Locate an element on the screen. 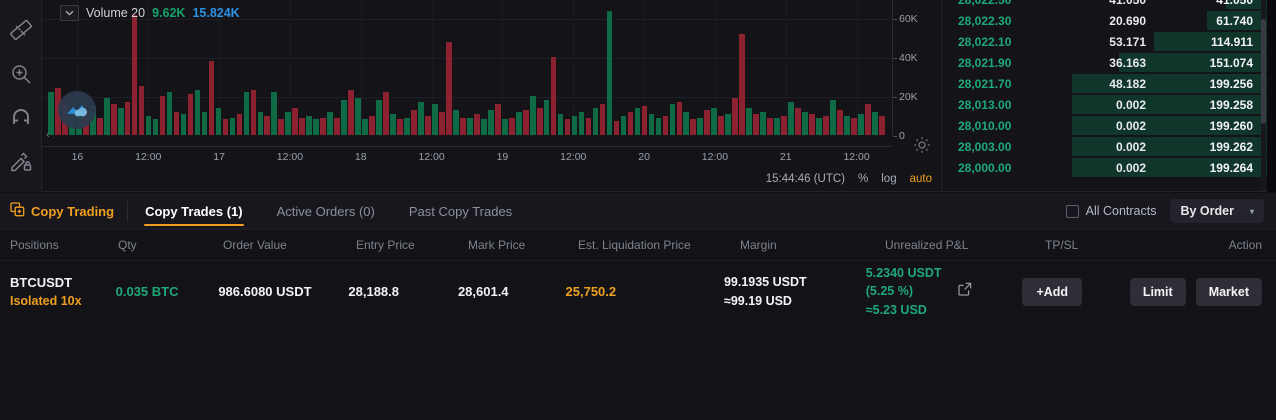 Image resolution: width=1276 pixels, height=420 pixels. order-book-row: 28,022.30 20.690 61.740 is located at coordinates (1104, 20).